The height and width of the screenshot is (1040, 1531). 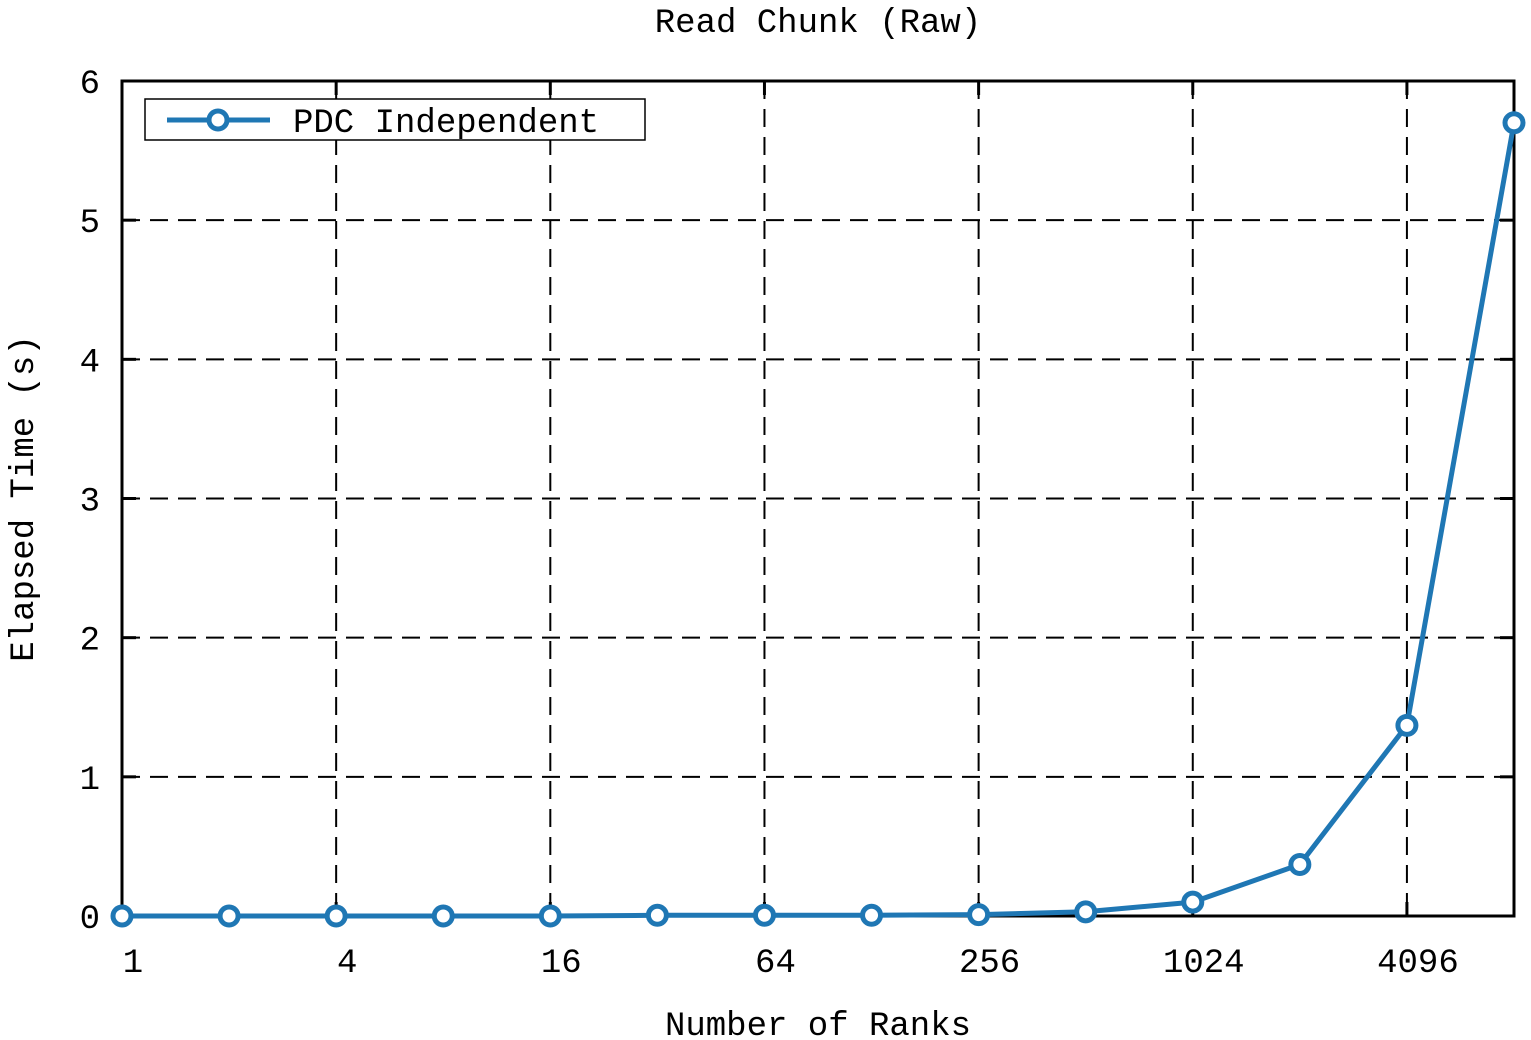 I want to click on x-tick-label: 64, so click(x=775, y=964).